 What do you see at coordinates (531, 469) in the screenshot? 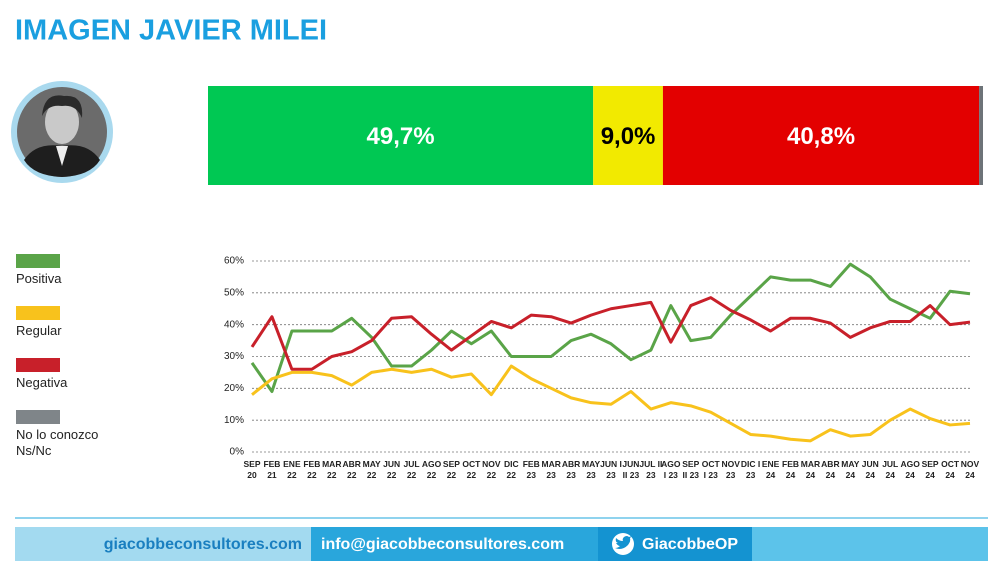
I see `x-tick-label: FEB 23` at bounding box center [531, 469].